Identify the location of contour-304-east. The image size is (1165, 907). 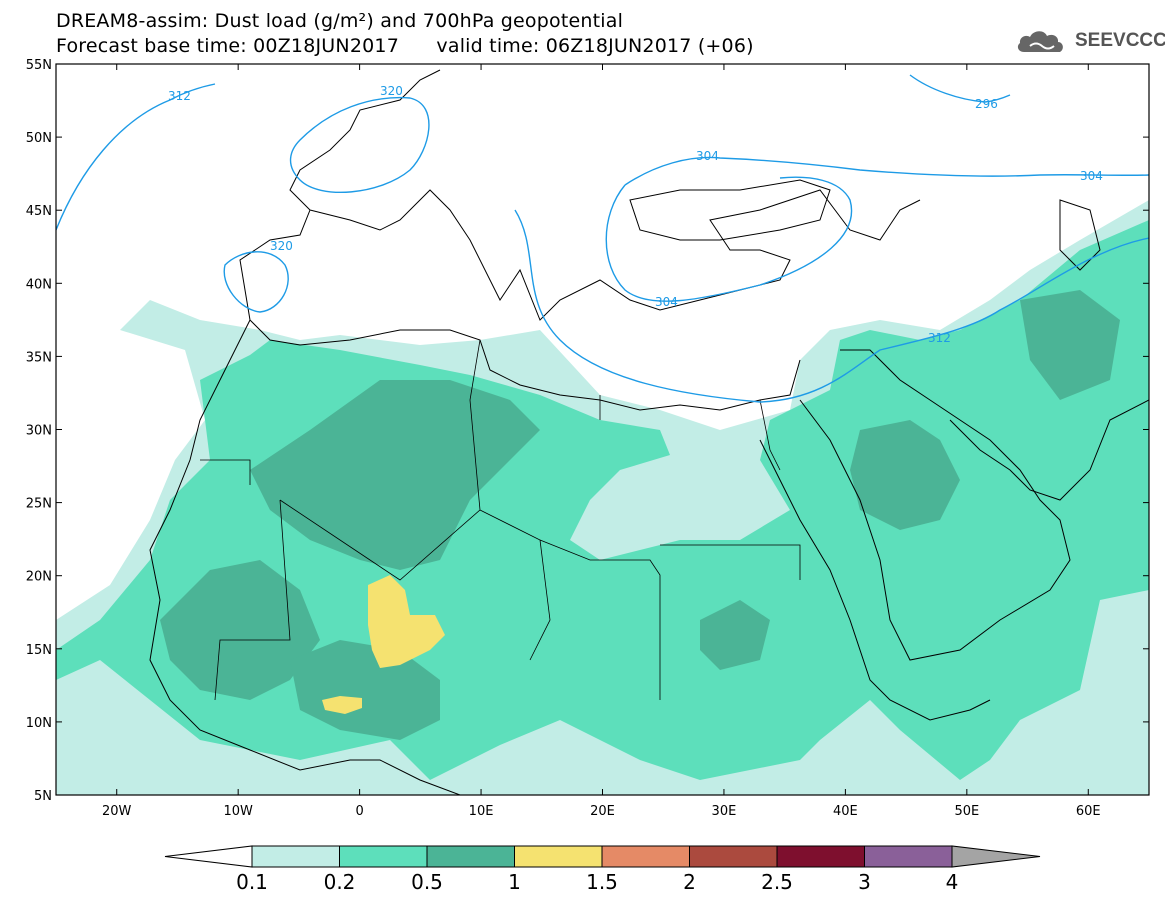
(886, 171).